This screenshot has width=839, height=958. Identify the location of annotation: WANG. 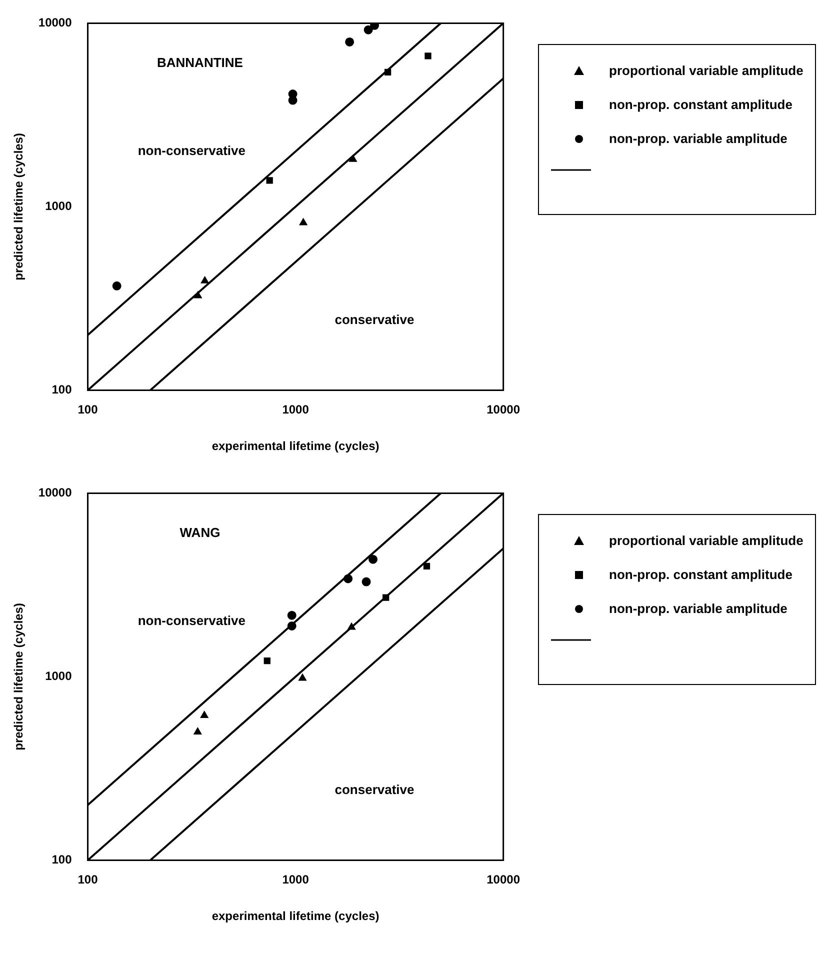
(200, 532).